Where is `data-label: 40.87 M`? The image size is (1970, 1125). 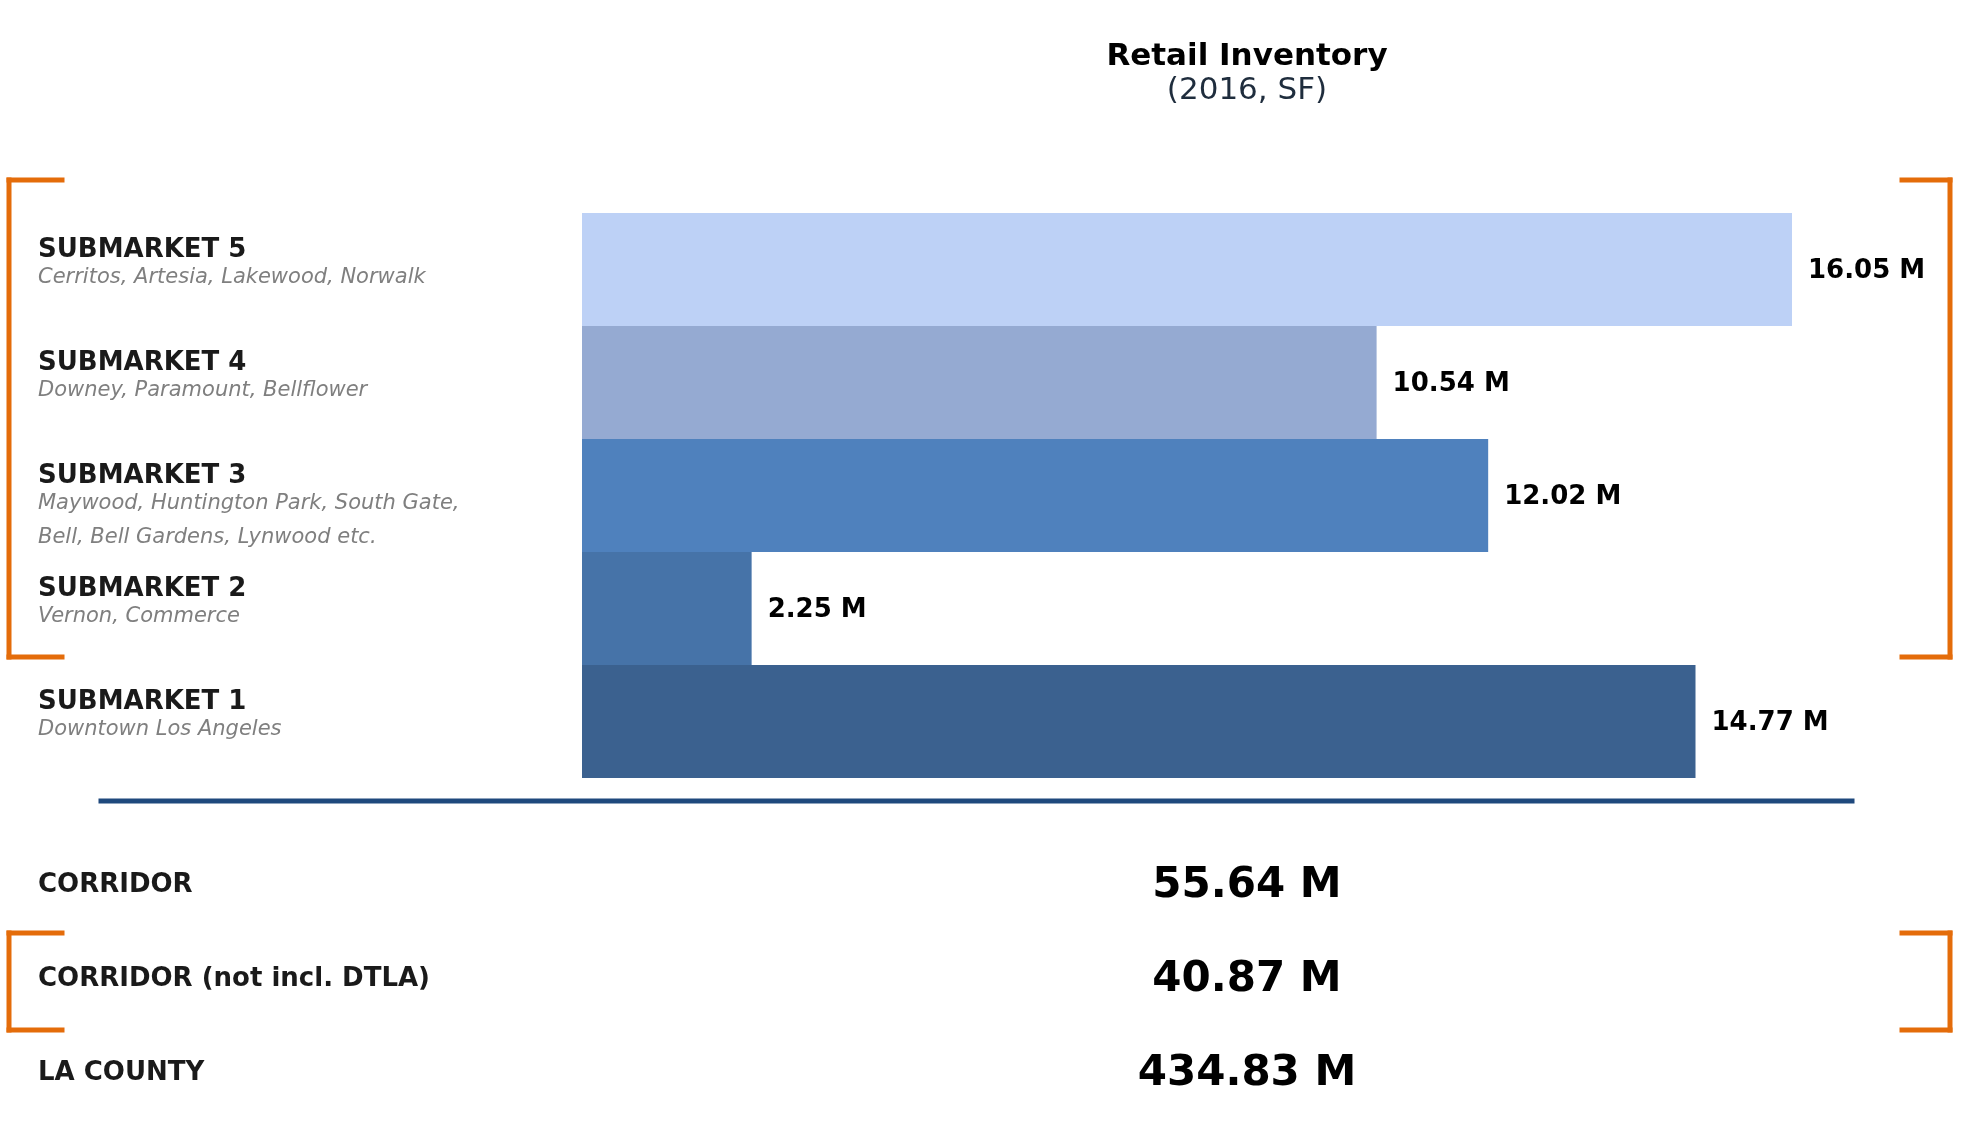
data-label: 40.87 M is located at coordinates (1247, 976).